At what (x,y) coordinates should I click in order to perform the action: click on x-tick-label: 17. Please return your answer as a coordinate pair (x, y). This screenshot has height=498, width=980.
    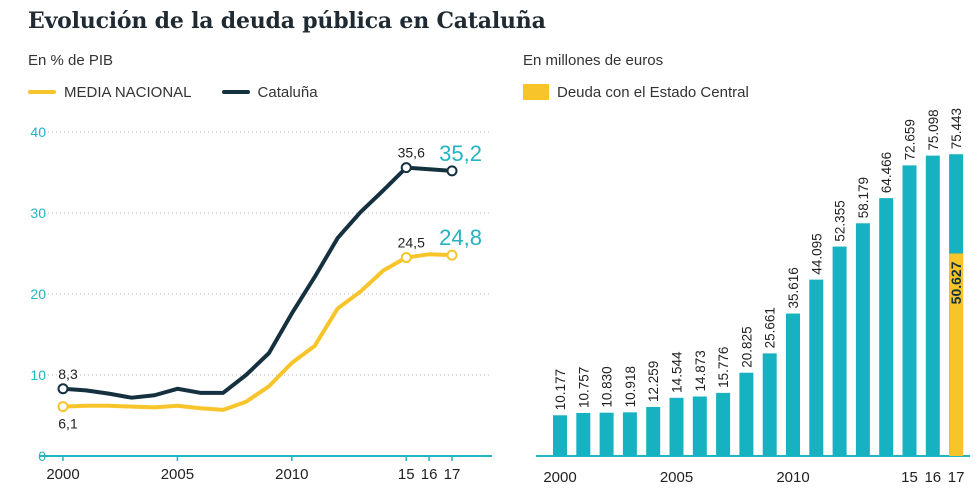
    Looking at the image, I should click on (452, 474).